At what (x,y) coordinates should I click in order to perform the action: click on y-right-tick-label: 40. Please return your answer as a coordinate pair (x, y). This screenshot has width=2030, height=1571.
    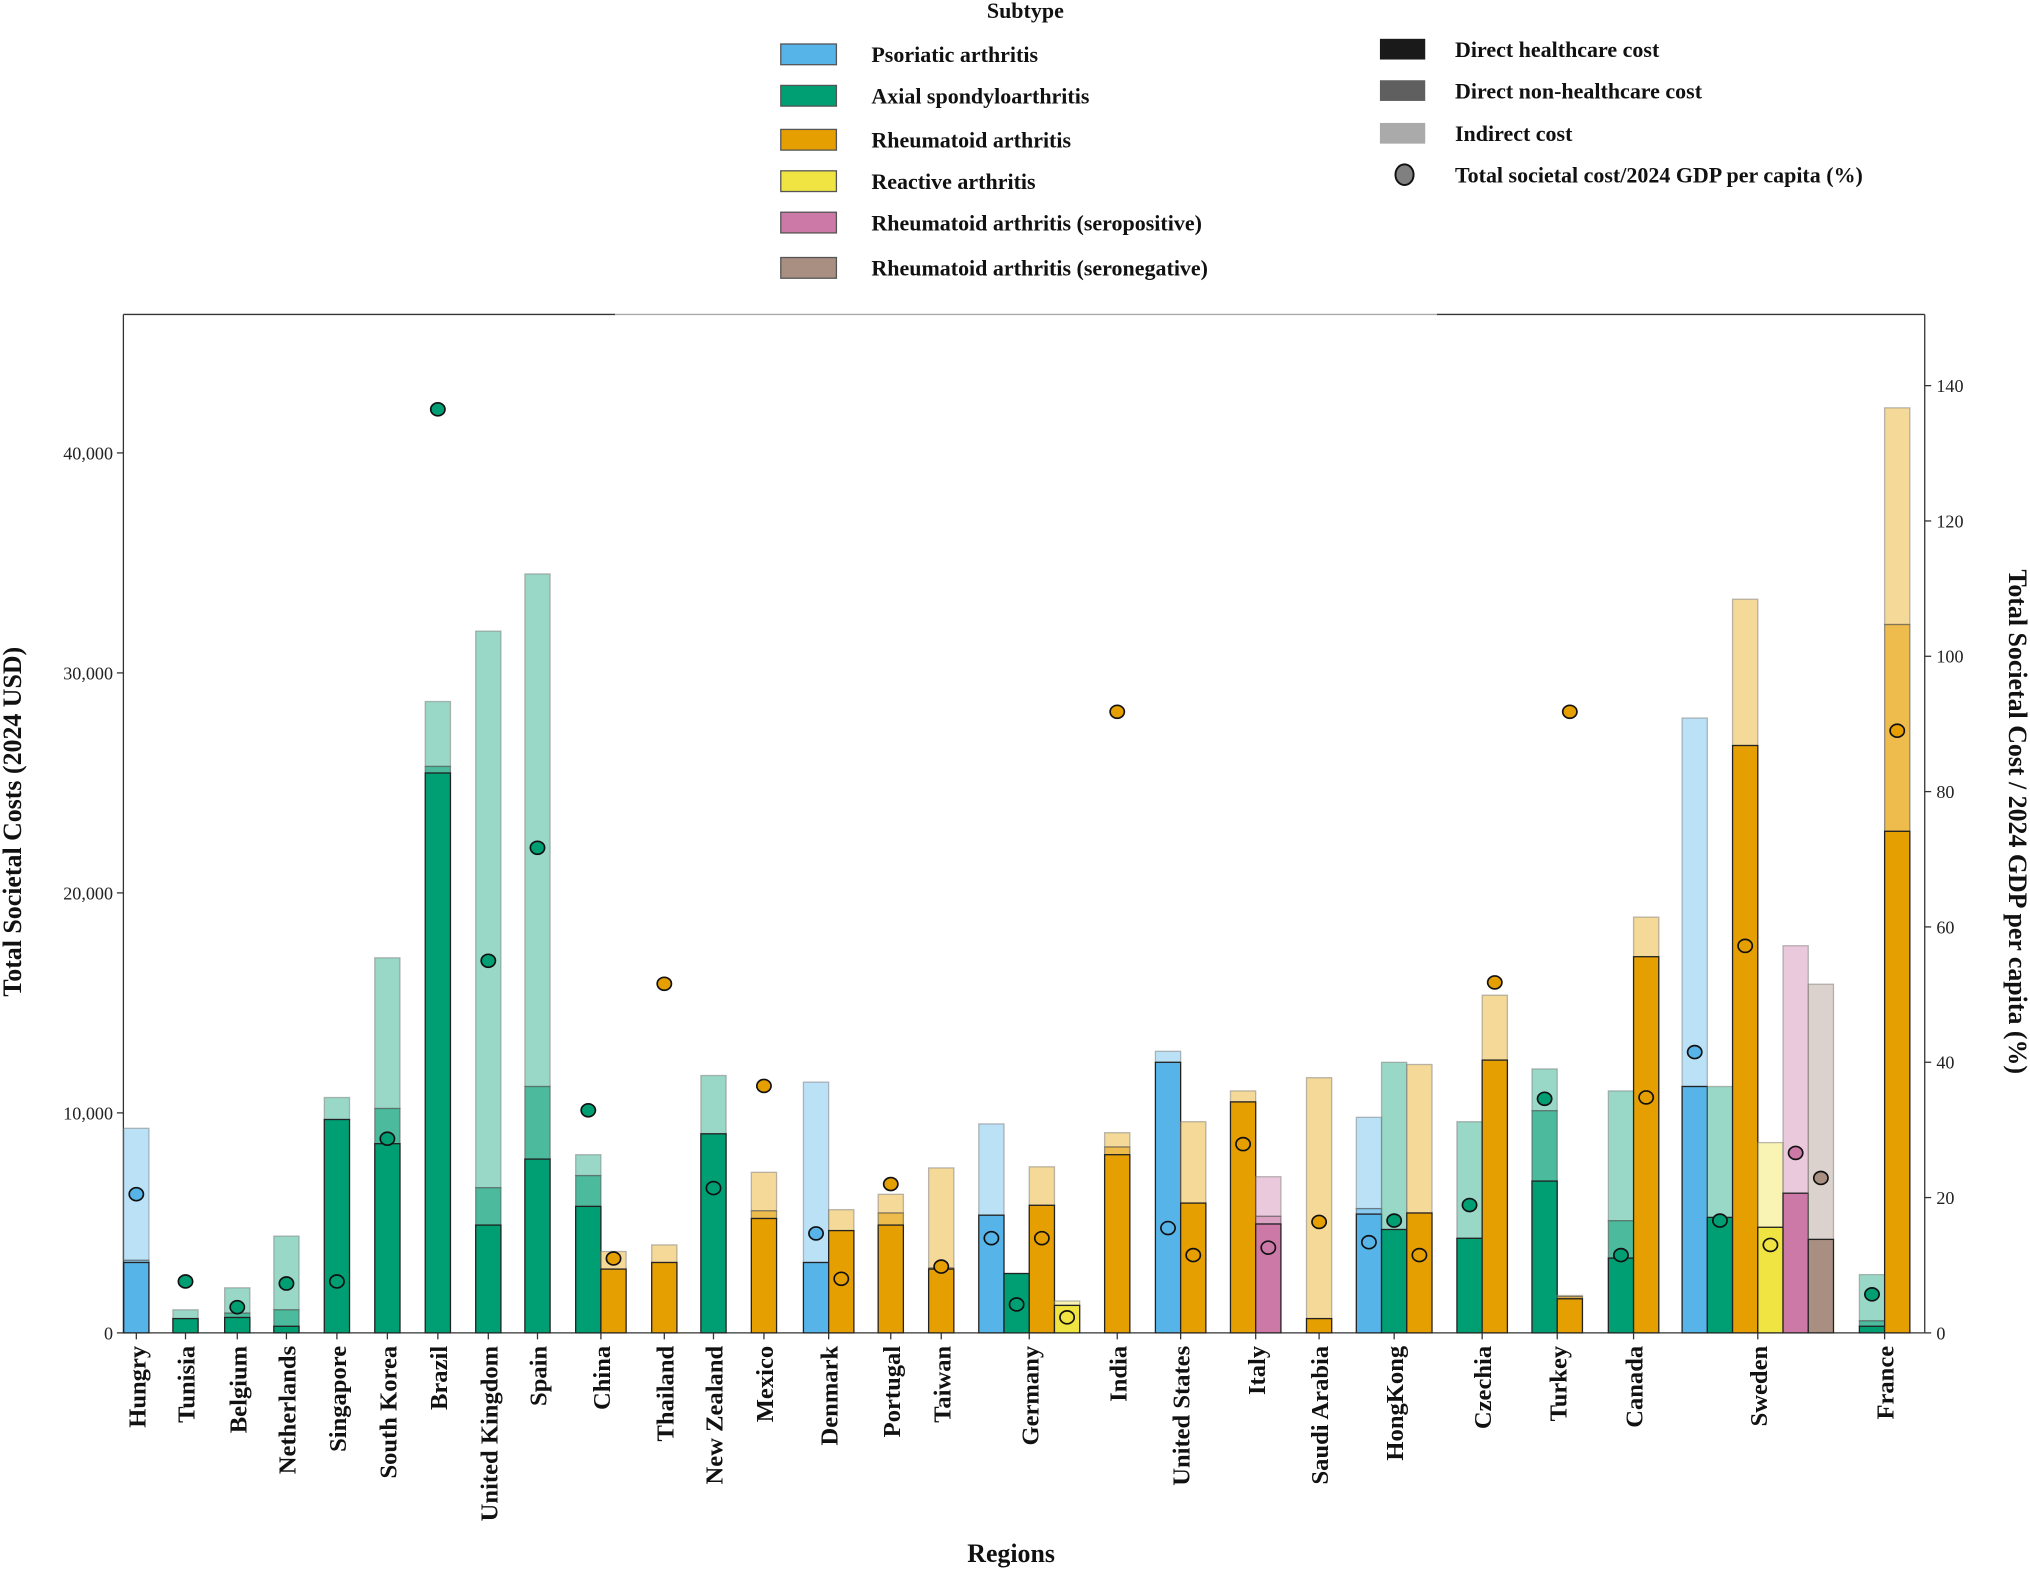
    Looking at the image, I should click on (1945, 1063).